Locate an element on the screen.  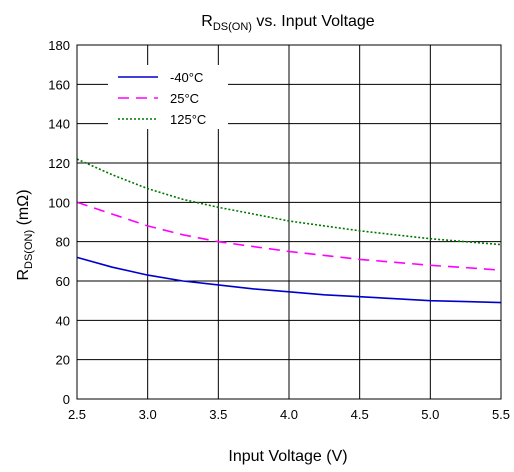
x-tick-label: 4.0 is located at coordinates (289, 414).